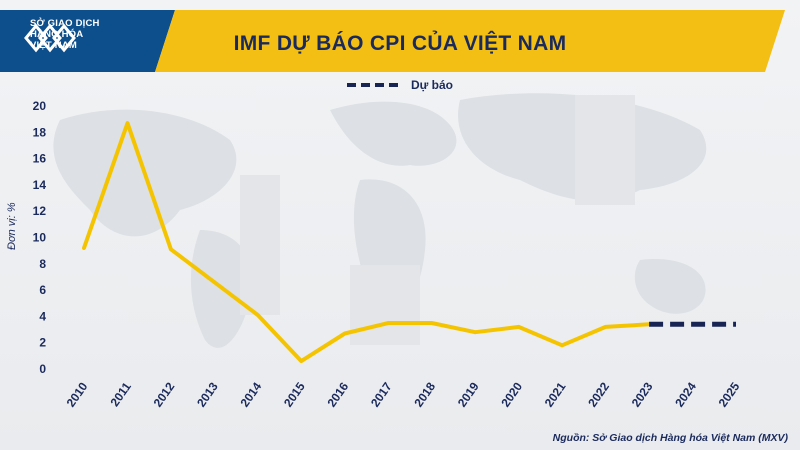  What do you see at coordinates (42, 264) in the screenshot?
I see `y-tick-label: 8` at bounding box center [42, 264].